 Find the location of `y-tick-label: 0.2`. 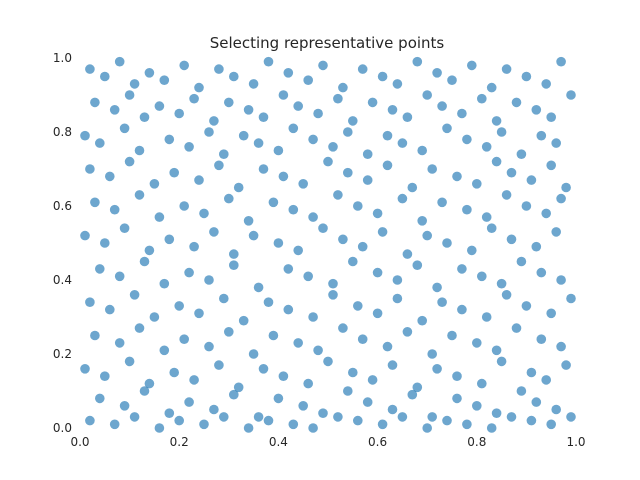

y-tick-label: 0.2 is located at coordinates (62, 354).